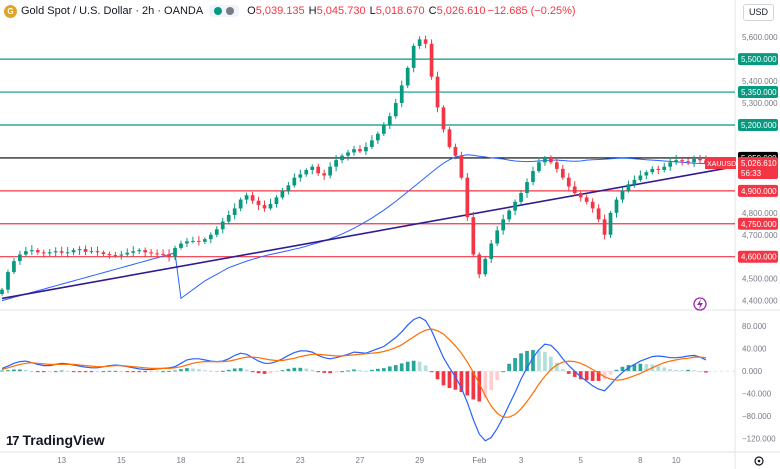  I want to click on time-axis-label: 10, so click(676, 460).